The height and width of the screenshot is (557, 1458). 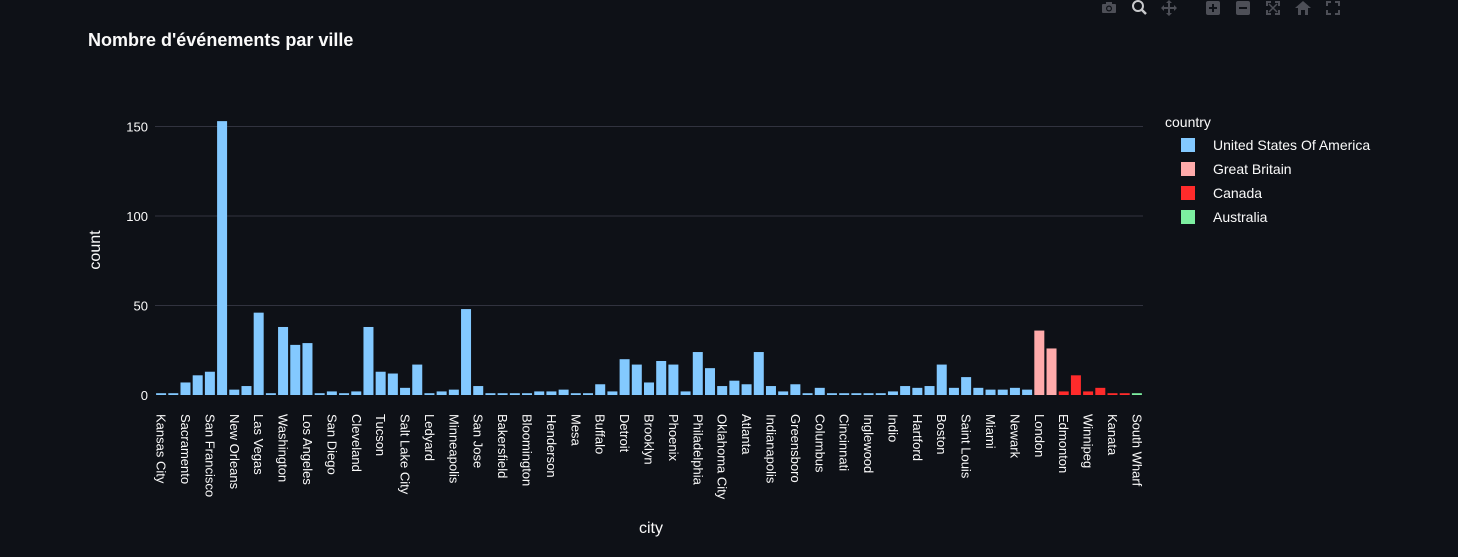 I want to click on y-tick-label: 0, so click(x=144, y=395).